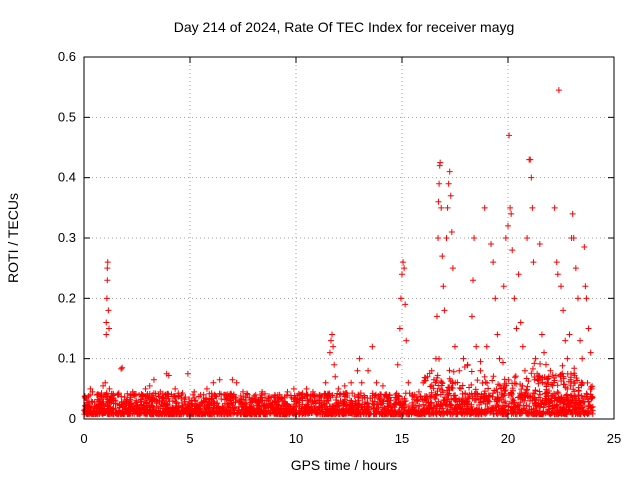  What do you see at coordinates (67, 237) in the screenshot?
I see `y-tick-label: 0.3` at bounding box center [67, 237].